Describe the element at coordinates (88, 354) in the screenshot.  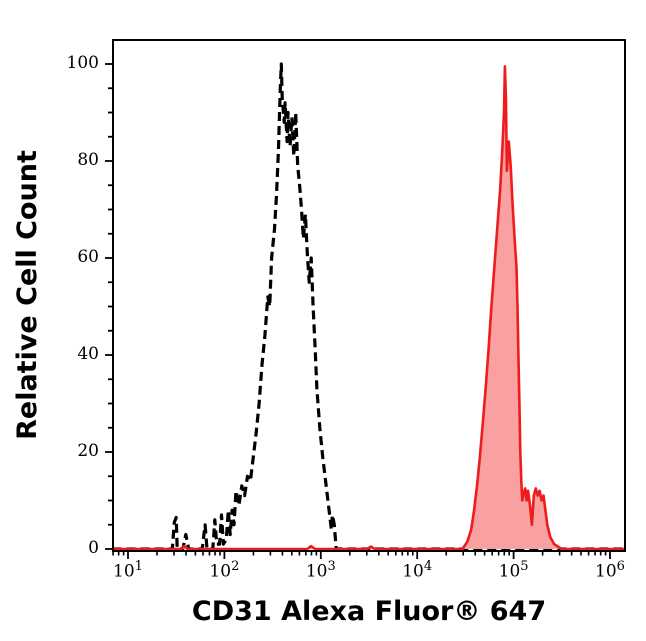
I see `y-tick-label-40: 40` at that location.